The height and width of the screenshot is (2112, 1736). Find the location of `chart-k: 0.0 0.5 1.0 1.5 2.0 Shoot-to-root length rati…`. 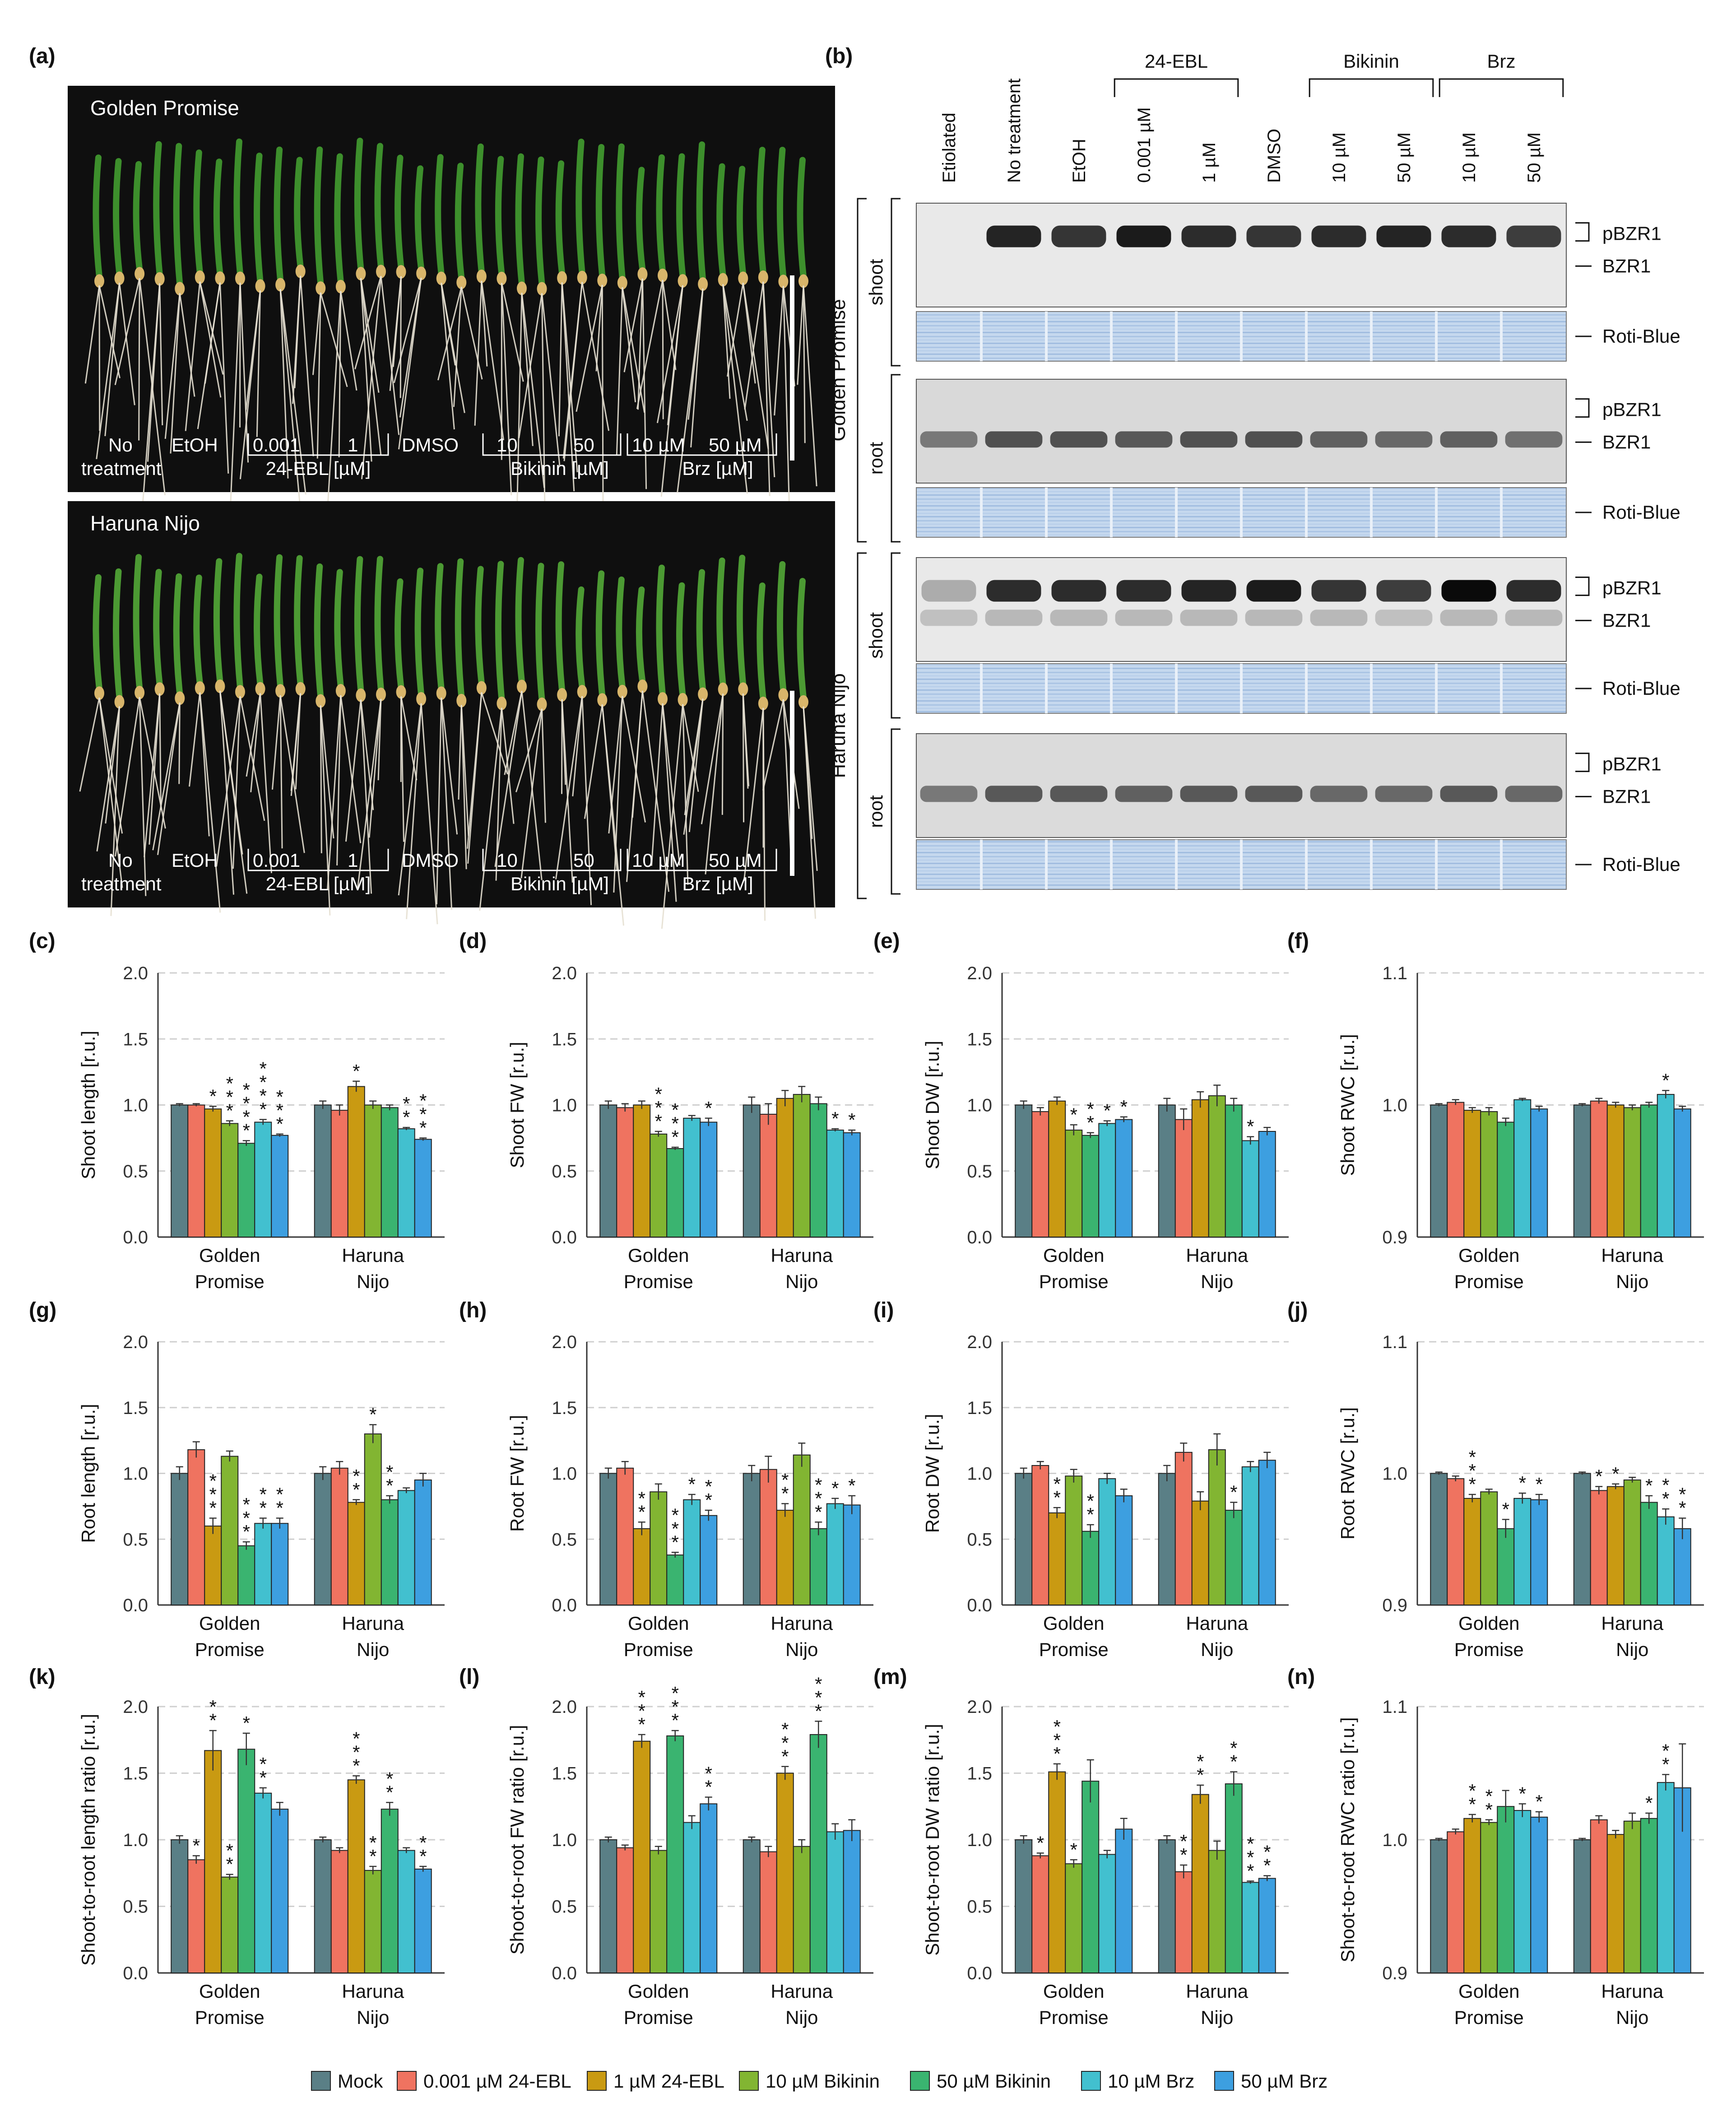

chart-k: 0.0 0.5 1.0 1.5 2.0 Shoot-to-root length rati… is located at coordinates (262, 1862).